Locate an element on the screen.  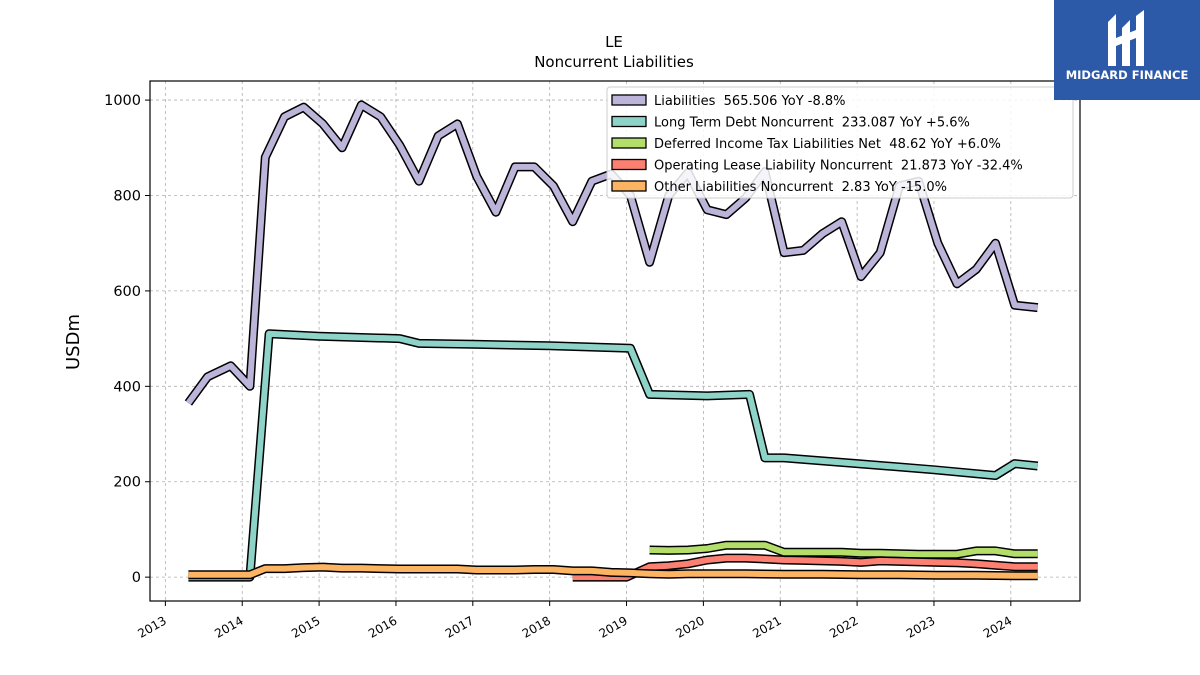
y-axis-label: USDm is located at coordinates (73, 342).